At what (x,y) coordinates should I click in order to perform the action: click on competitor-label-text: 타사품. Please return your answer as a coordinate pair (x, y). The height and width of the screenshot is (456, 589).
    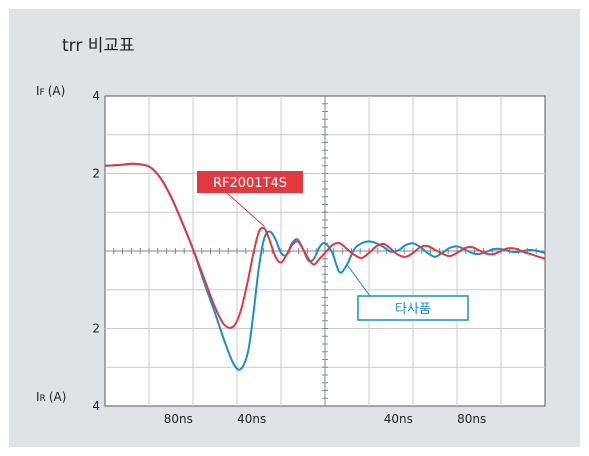
    Looking at the image, I should click on (413, 309).